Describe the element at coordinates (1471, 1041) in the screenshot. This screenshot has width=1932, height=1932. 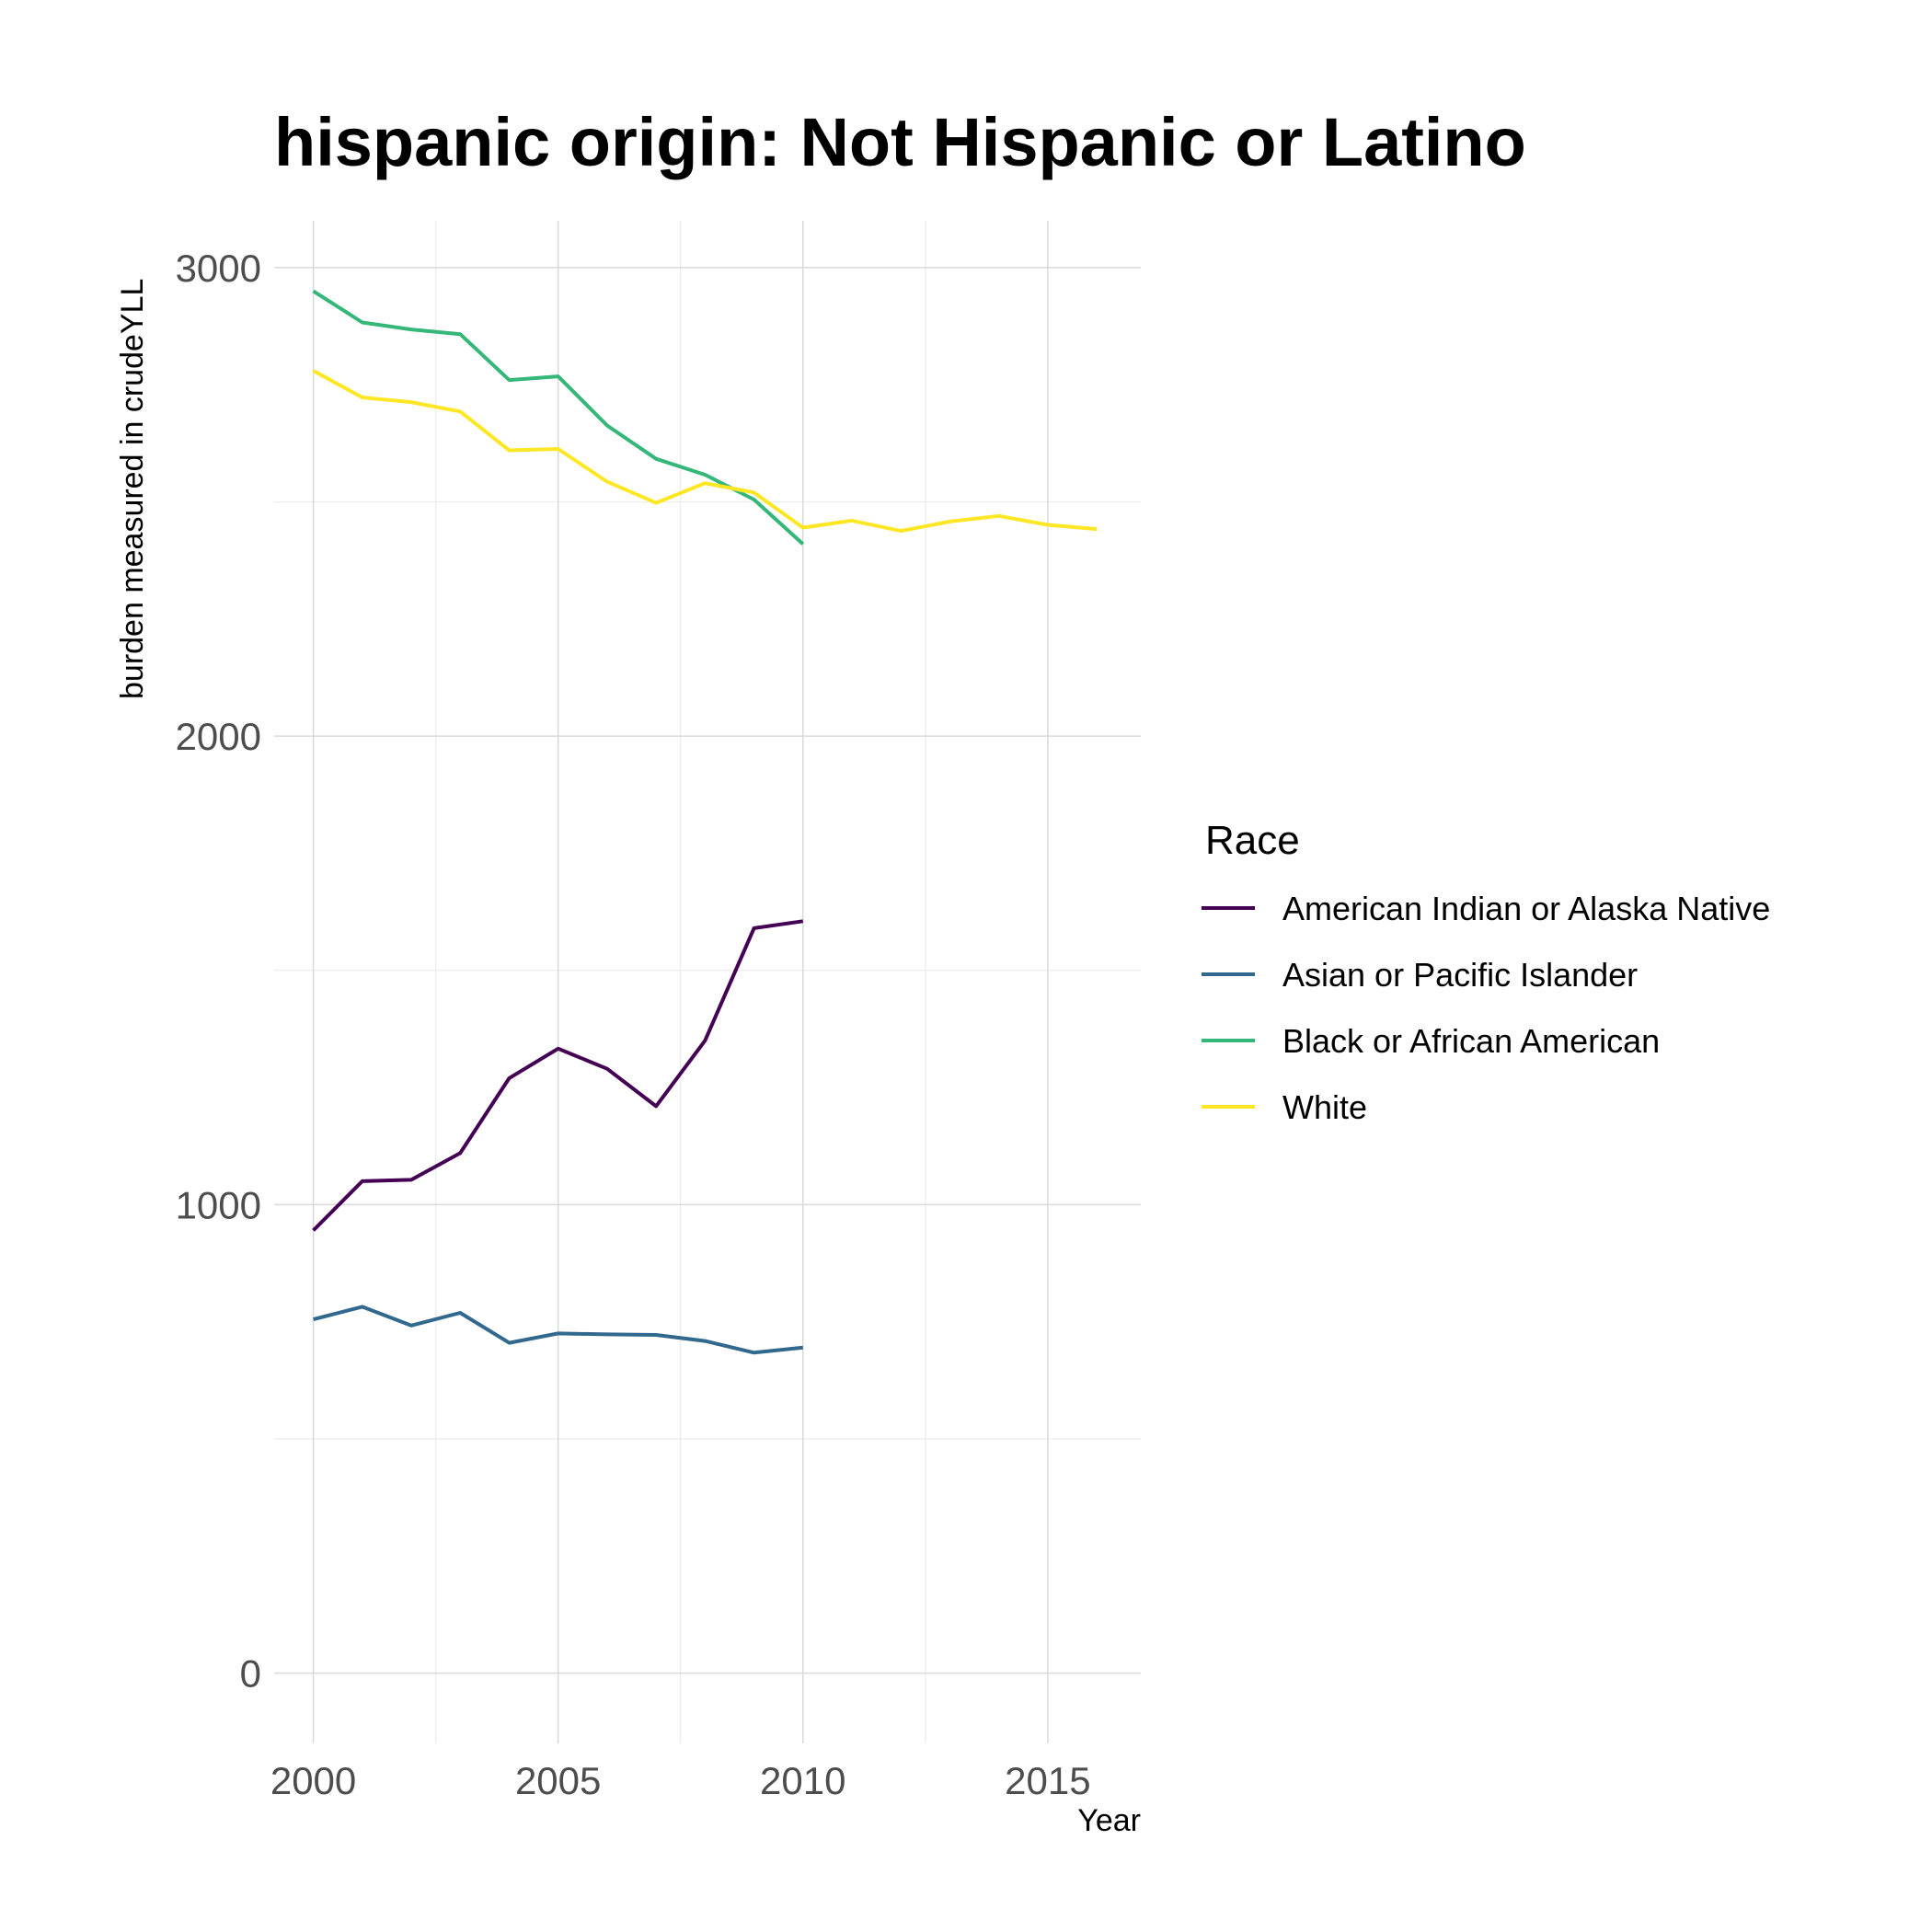
I see `legend-label-black-or-african-american: Black or African American` at that location.